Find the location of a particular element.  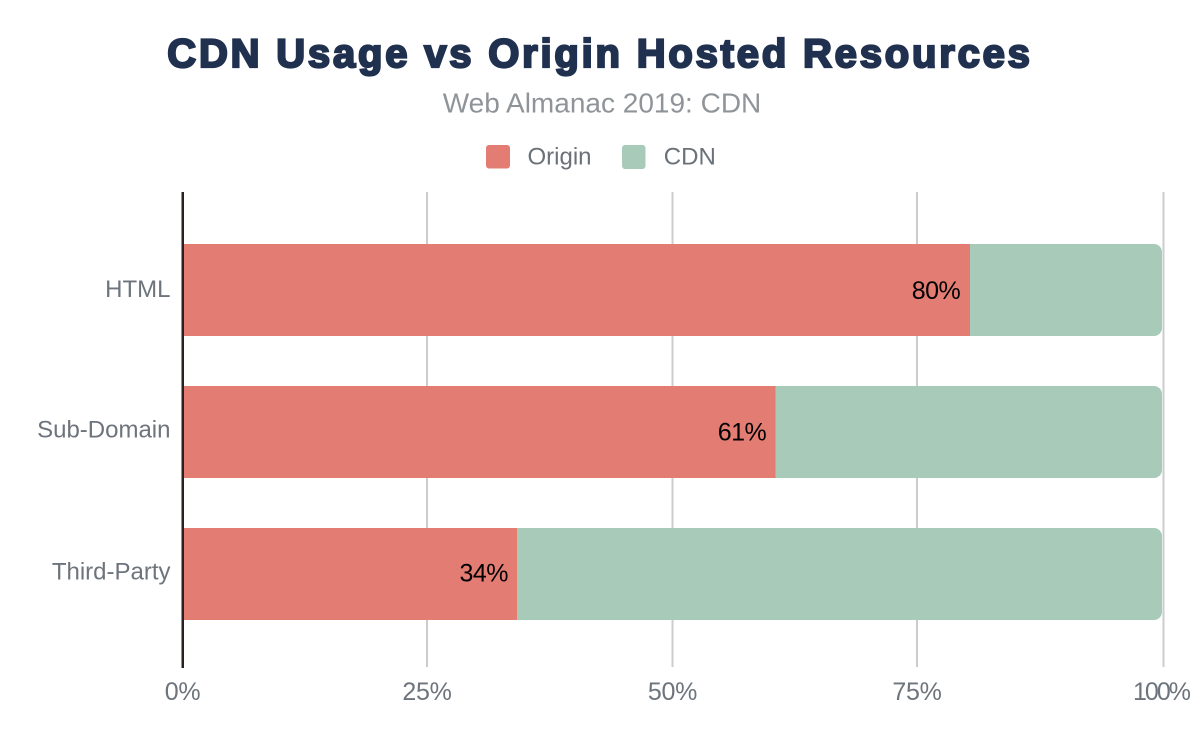

svg-text: Sub-Domain is located at coordinates (103, 430).